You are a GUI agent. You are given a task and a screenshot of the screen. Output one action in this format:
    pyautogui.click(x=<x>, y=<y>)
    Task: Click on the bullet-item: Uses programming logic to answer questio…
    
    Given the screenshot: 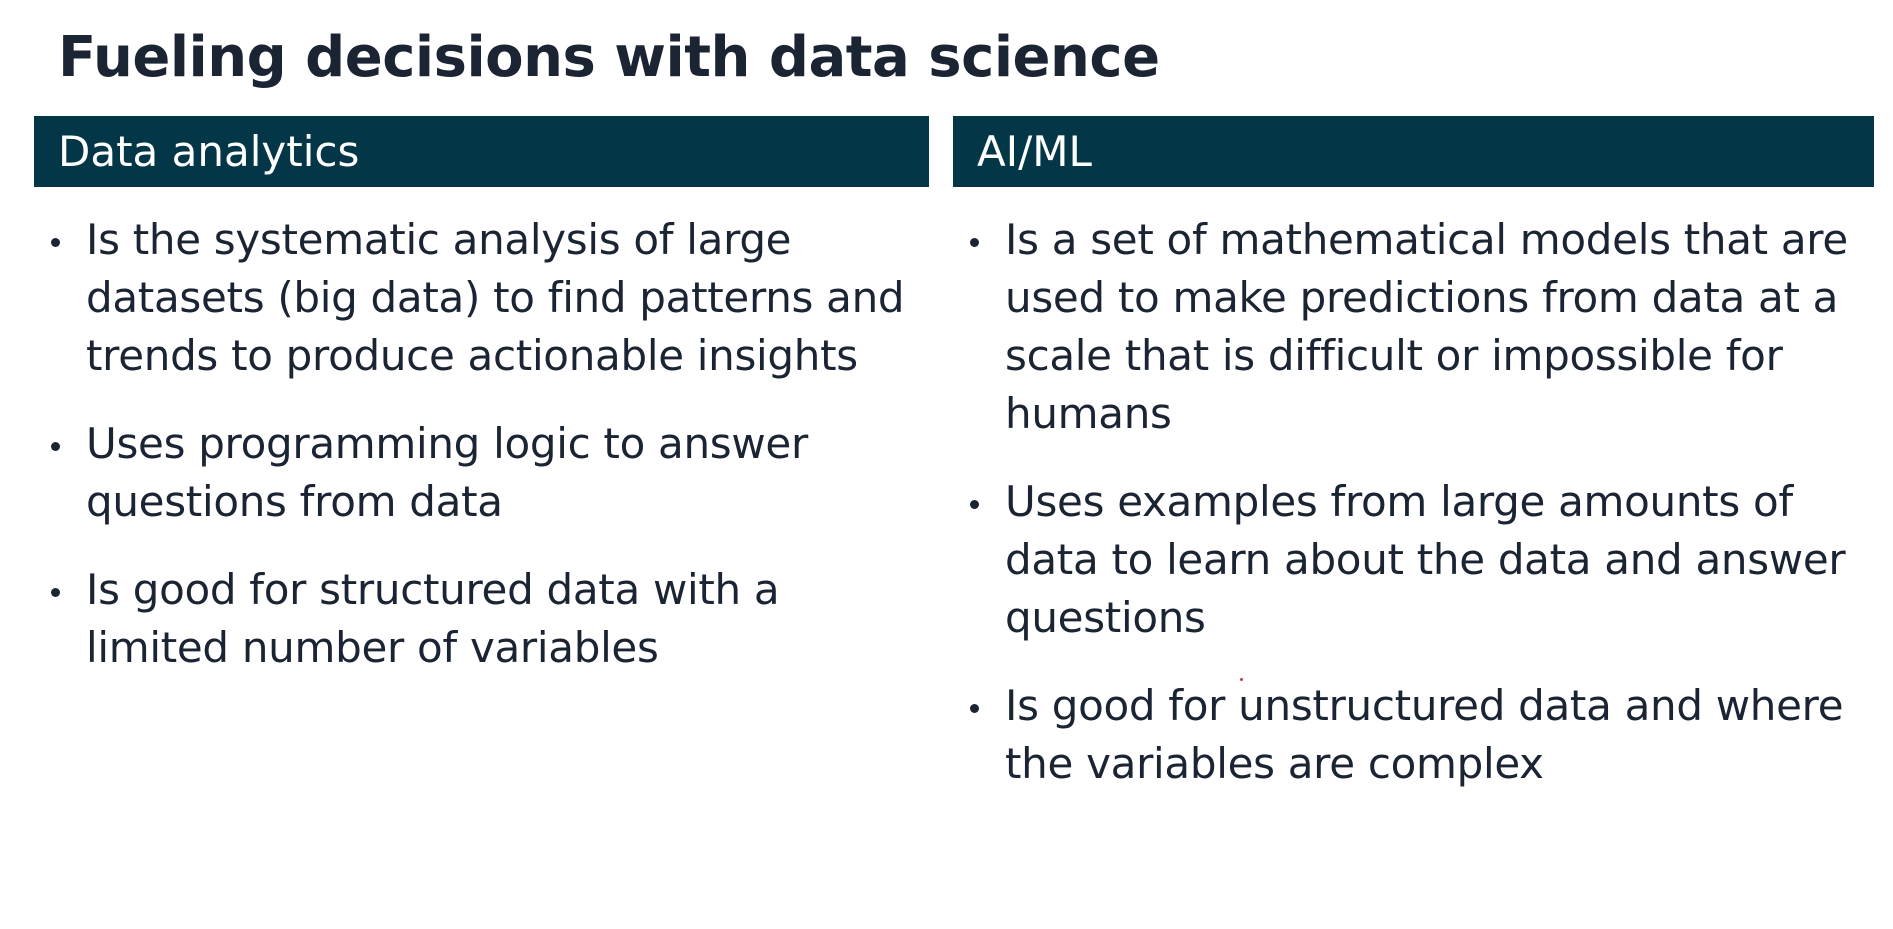 What is the action you would take?
    pyautogui.click(x=481, y=473)
    